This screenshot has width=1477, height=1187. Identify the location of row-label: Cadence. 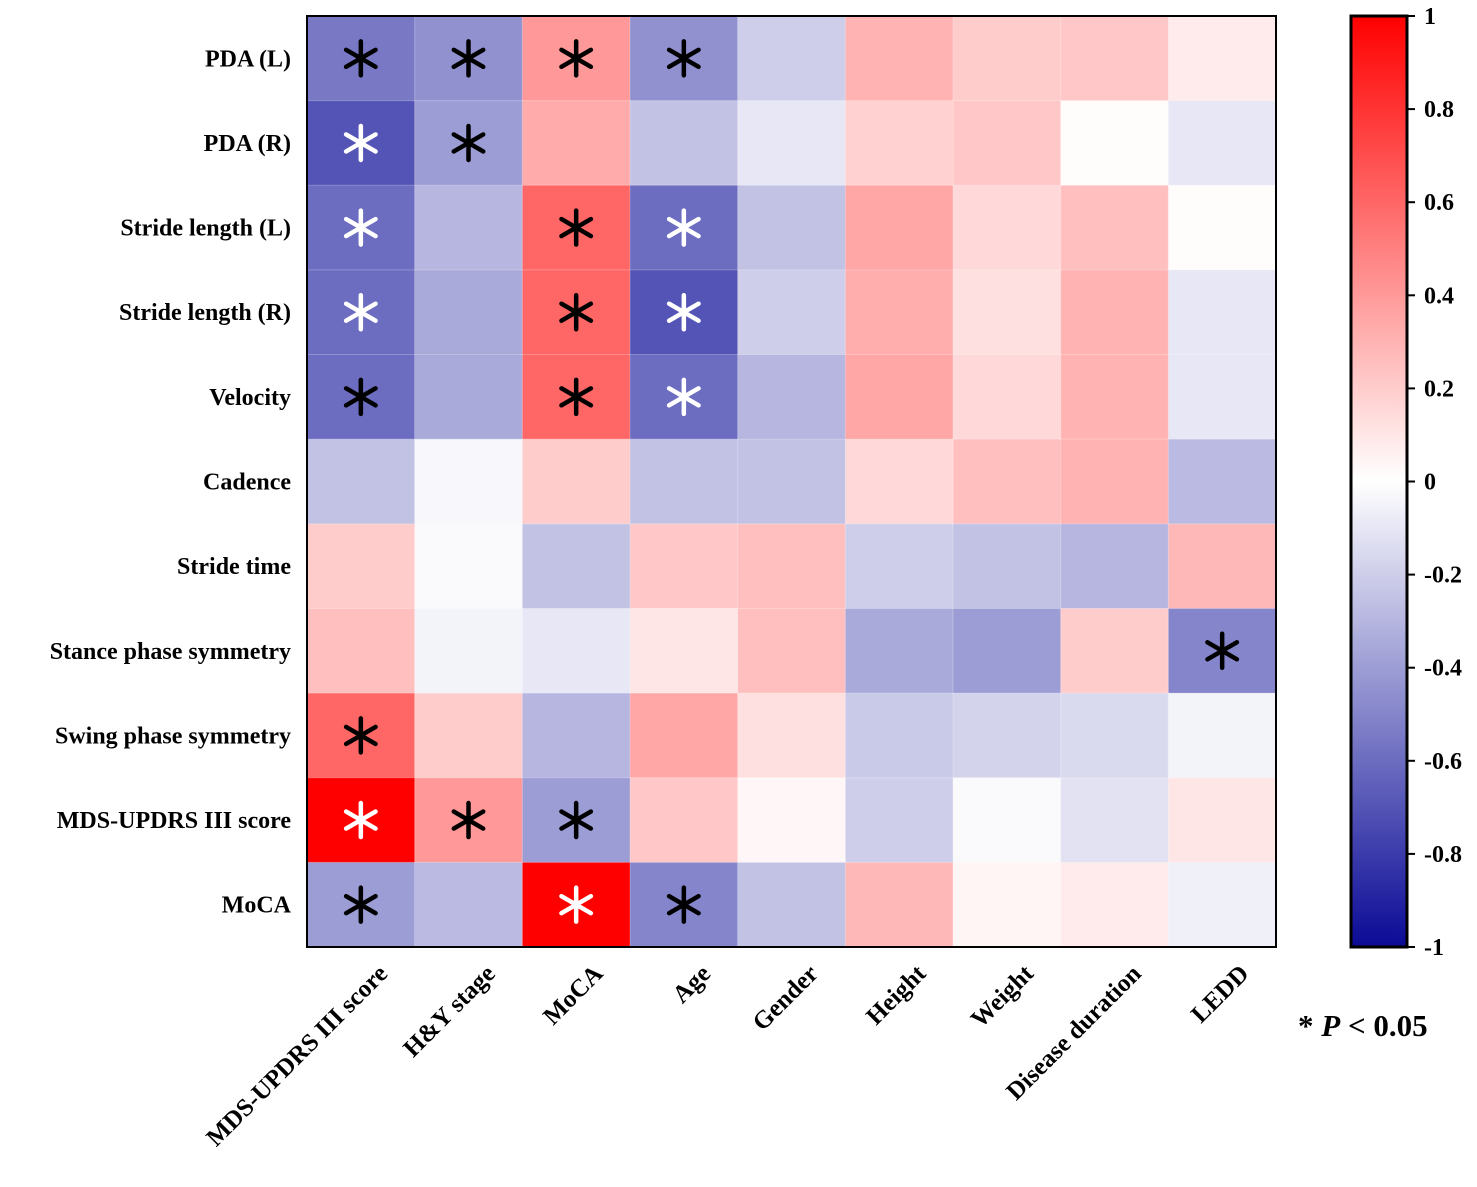
(247, 483).